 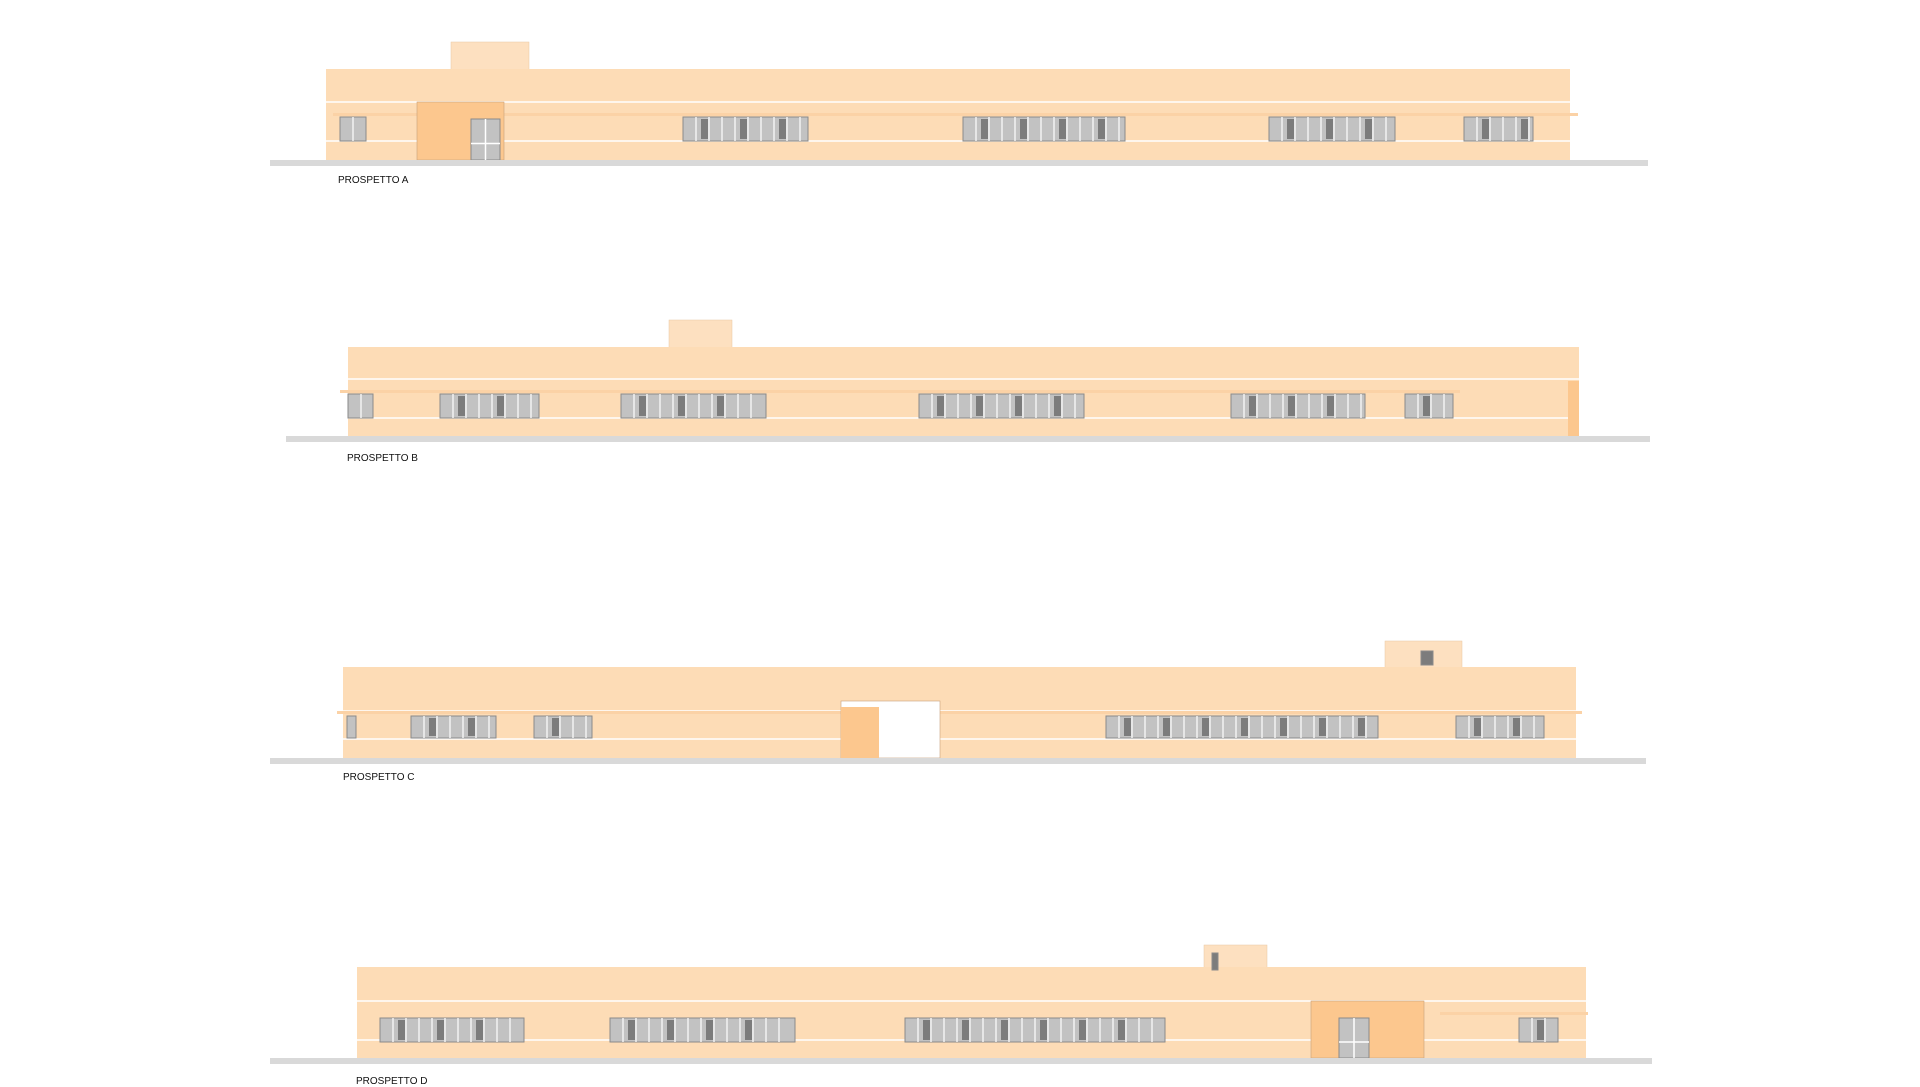 I want to click on label-prospetto-d: PROSPETTO D, so click(x=392, y=1081).